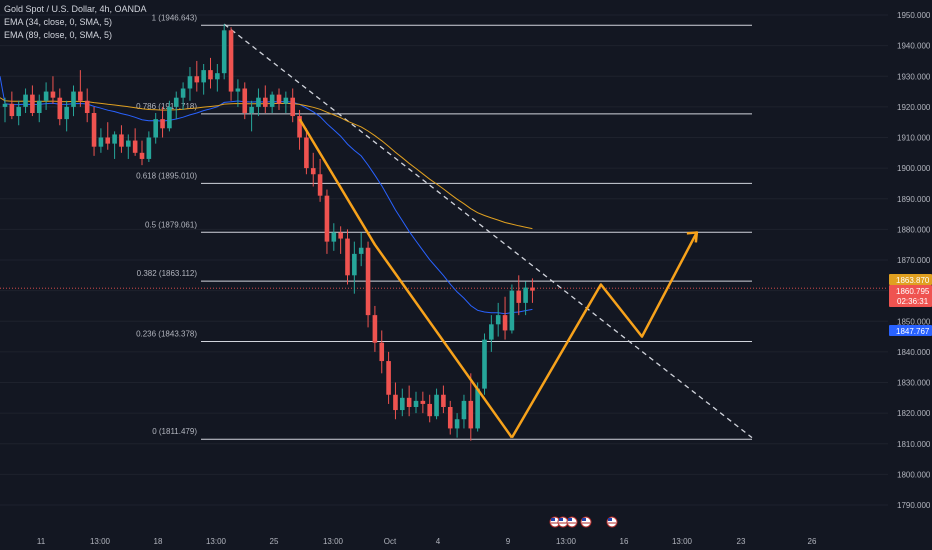 The height and width of the screenshot is (550, 932). I want to click on time-tick-label: 23, so click(741, 541).